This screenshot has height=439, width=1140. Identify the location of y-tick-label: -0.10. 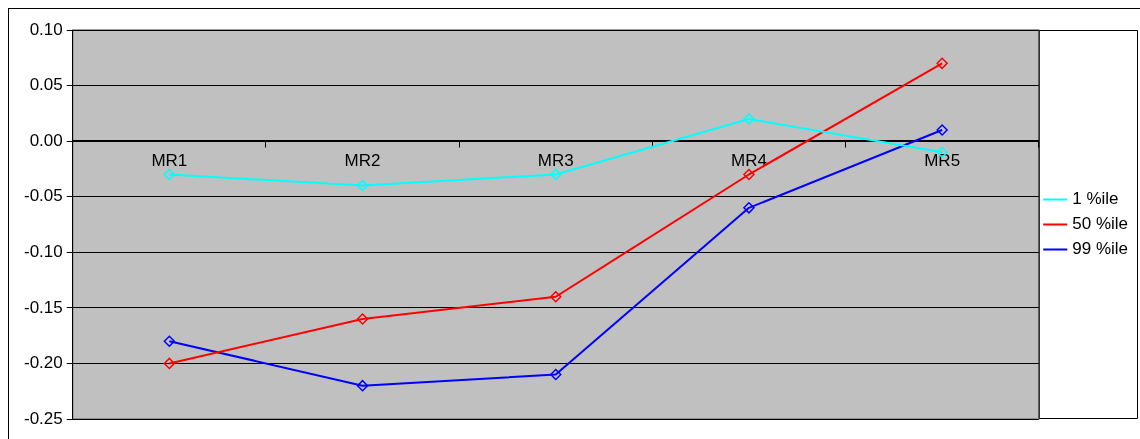
(43, 251).